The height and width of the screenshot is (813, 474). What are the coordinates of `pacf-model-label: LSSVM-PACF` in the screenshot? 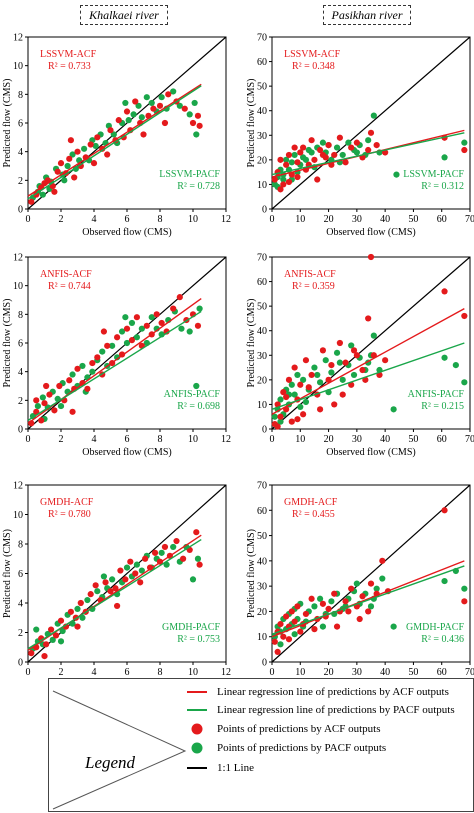 It's located at (189, 174).